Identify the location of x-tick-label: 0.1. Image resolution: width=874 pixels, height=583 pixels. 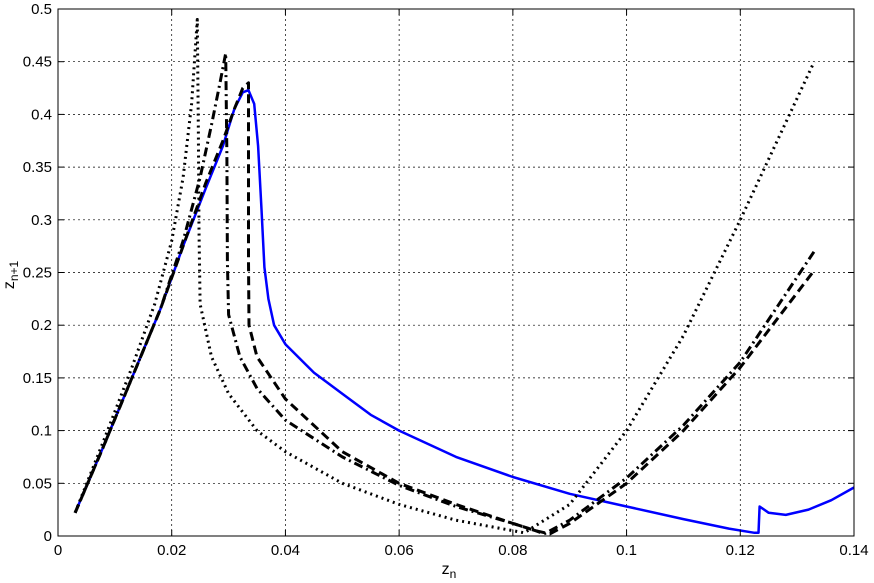
(626, 550).